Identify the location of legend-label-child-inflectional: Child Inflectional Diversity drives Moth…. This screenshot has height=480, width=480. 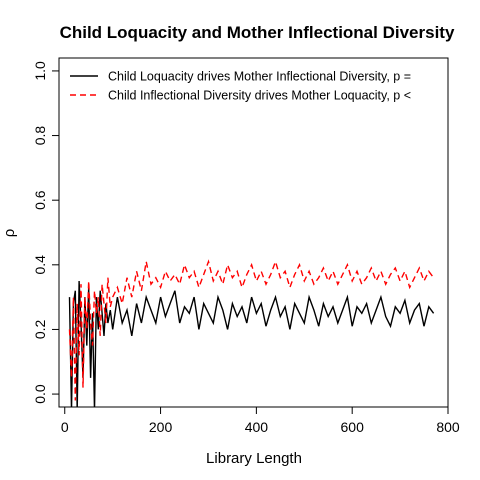
(259, 96).